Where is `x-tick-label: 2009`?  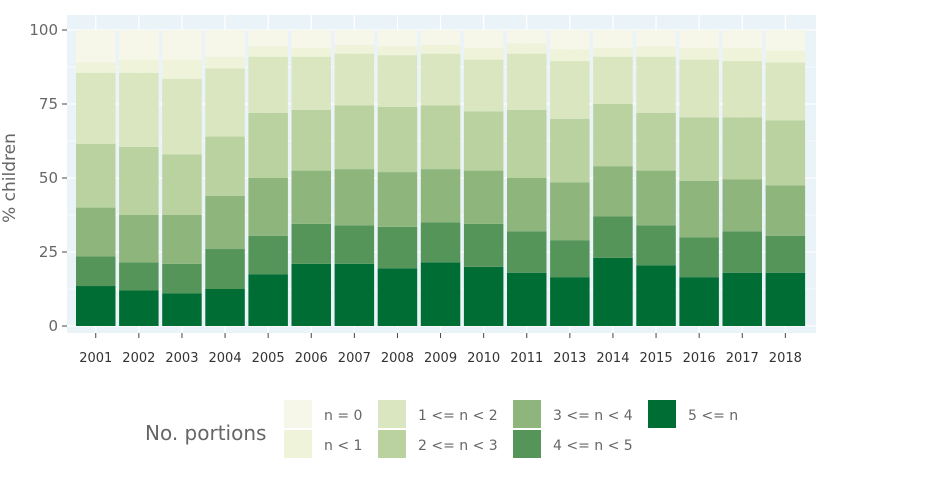 x-tick-label: 2009 is located at coordinates (440, 358).